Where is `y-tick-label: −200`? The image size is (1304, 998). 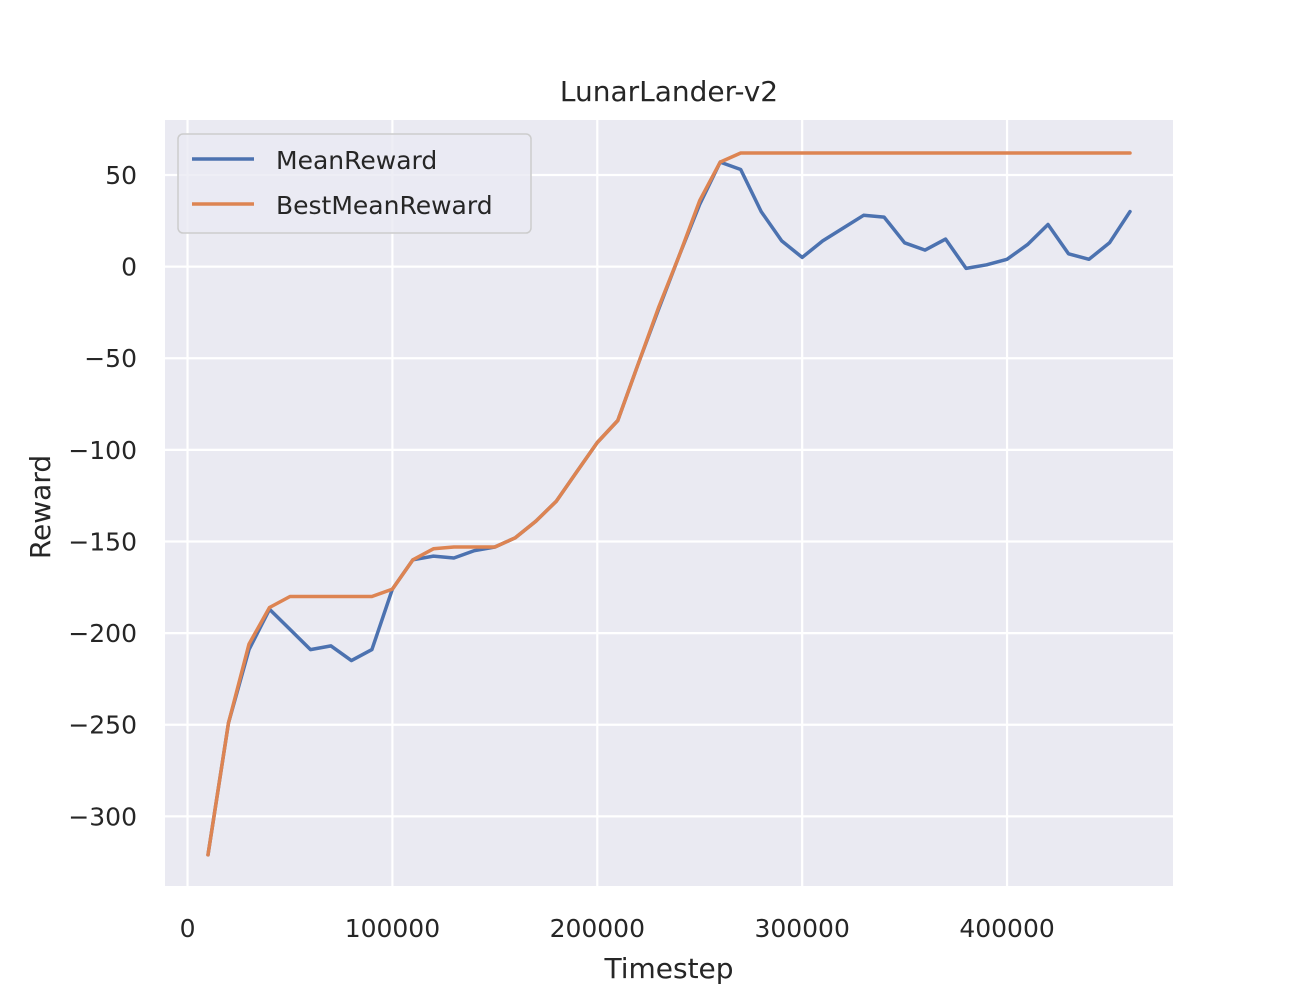
y-tick-label: −200 is located at coordinates (102, 633).